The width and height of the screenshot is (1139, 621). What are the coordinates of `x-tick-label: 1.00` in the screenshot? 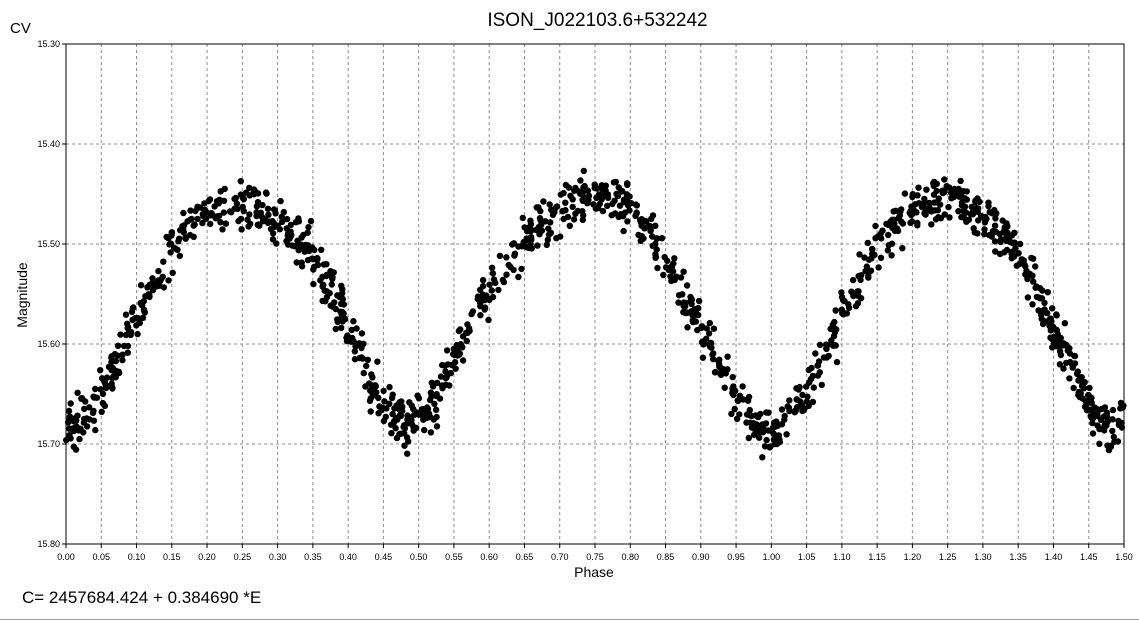 It's located at (772, 557).